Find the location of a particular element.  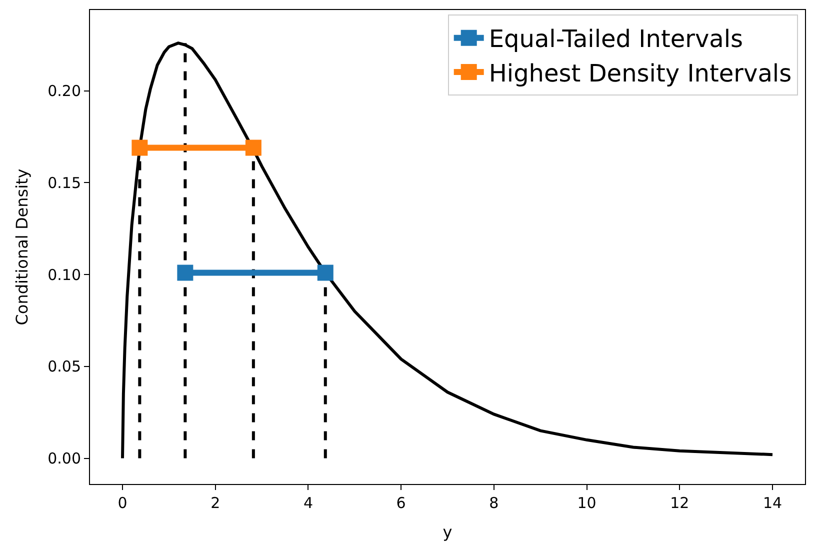

y-tick-label: 0.00 is located at coordinates (64, 459).